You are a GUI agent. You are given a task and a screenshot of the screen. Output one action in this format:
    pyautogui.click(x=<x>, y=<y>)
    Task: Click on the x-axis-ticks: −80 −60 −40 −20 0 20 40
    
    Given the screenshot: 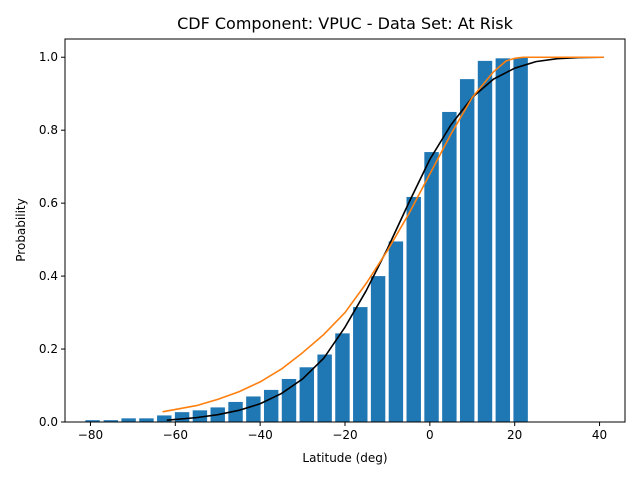 What is the action you would take?
    pyautogui.click(x=342, y=432)
    